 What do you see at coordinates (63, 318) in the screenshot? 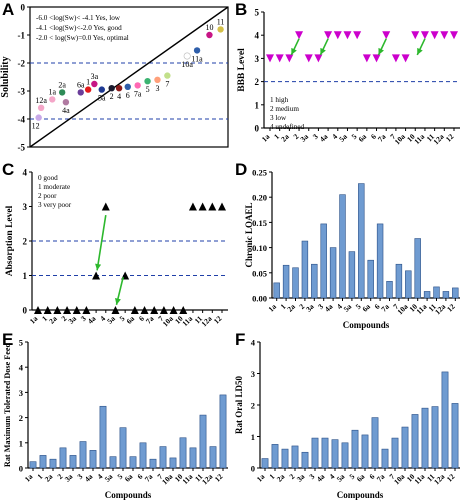
I see `c-xtick-2: 2` at bounding box center [63, 318].